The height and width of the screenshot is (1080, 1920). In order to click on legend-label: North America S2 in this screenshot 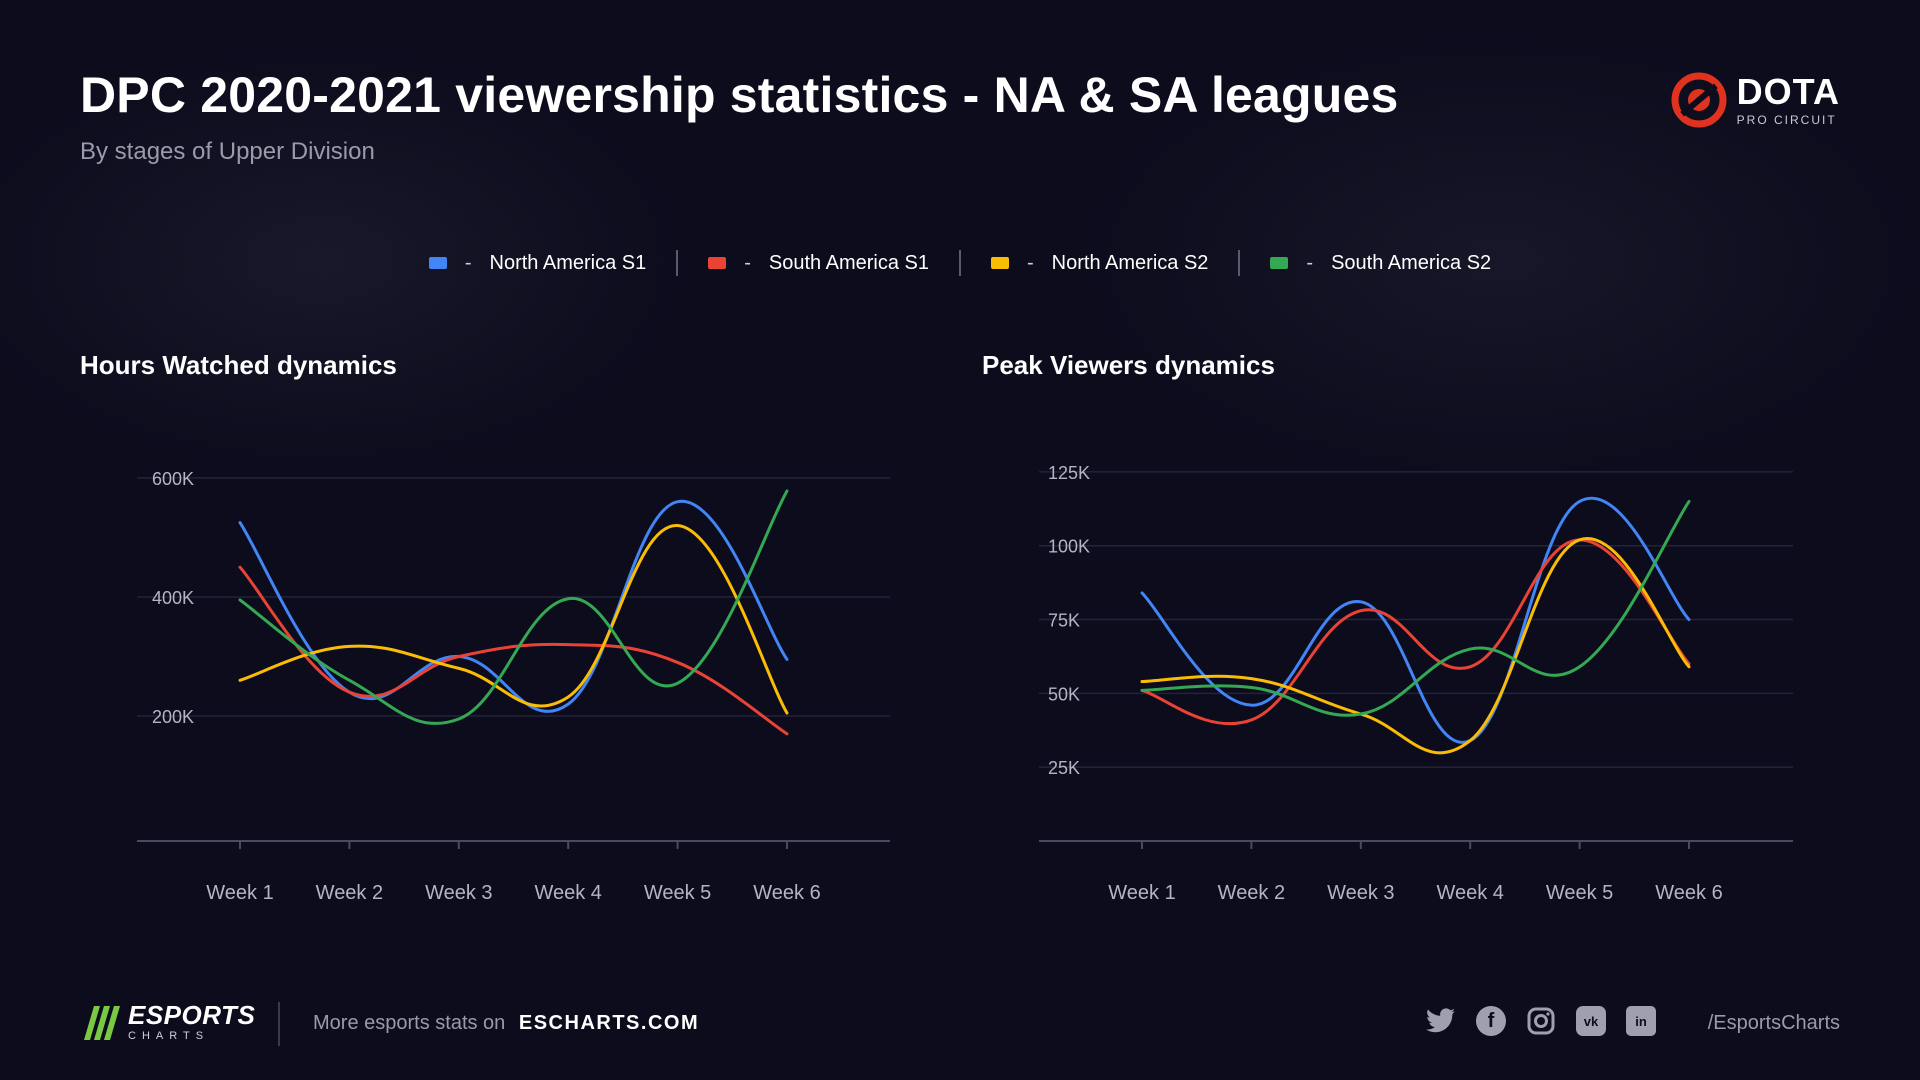, I will do `click(1130, 262)`.